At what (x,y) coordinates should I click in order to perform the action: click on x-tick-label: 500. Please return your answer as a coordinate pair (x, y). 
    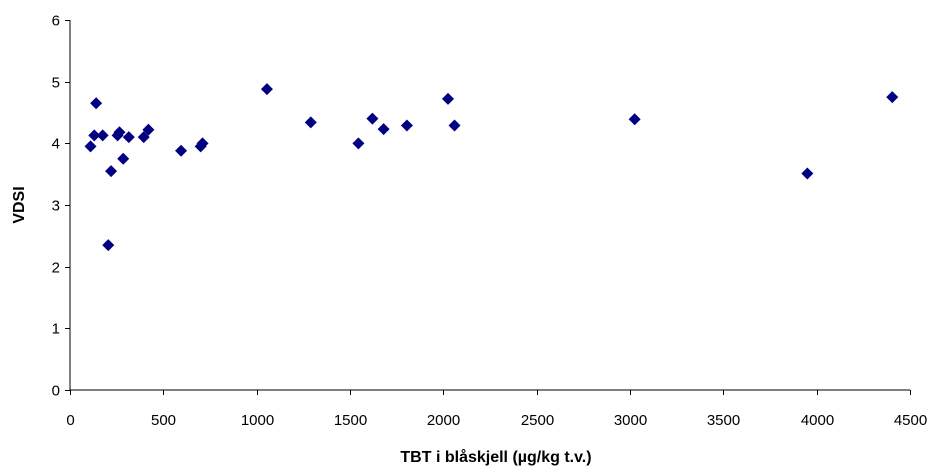
    Looking at the image, I should click on (163, 420).